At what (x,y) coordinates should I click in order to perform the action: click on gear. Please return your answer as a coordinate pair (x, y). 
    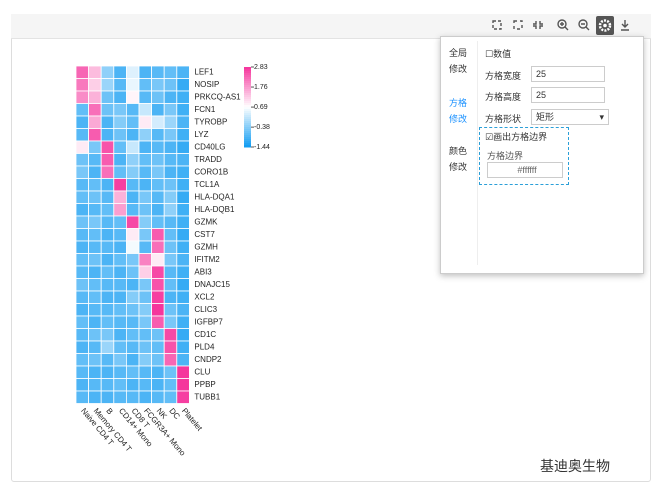
    Looking at the image, I should click on (605, 25).